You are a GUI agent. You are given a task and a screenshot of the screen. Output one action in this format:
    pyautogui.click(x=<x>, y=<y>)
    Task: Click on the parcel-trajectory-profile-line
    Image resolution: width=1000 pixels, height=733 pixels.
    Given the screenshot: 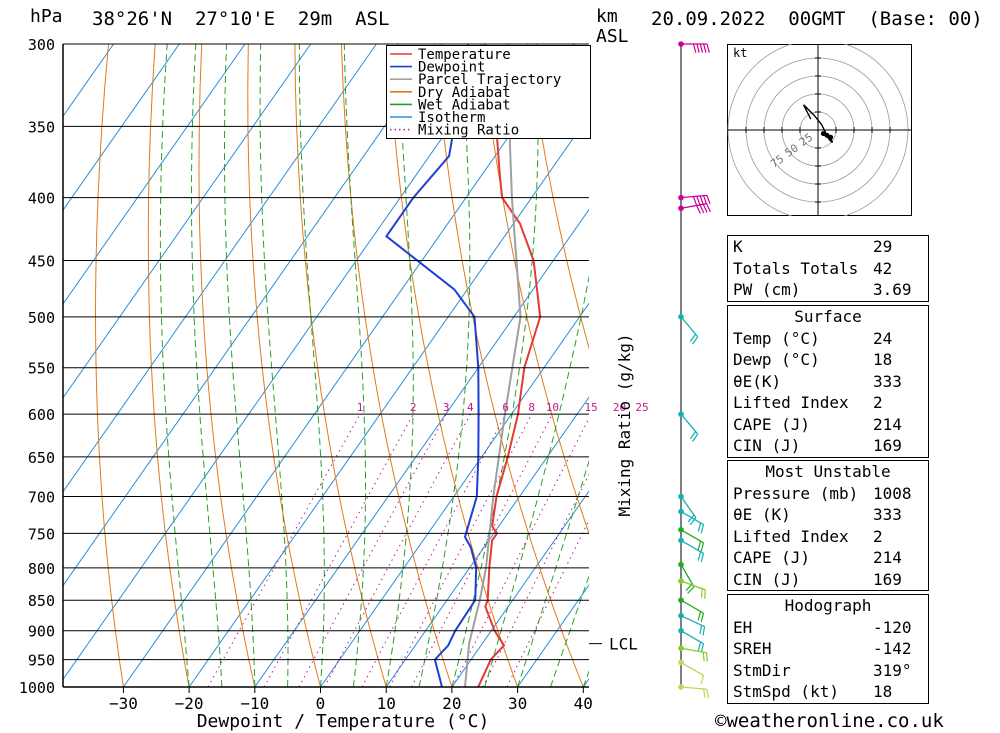 What is the action you would take?
    pyautogui.click(x=493, y=365)
    